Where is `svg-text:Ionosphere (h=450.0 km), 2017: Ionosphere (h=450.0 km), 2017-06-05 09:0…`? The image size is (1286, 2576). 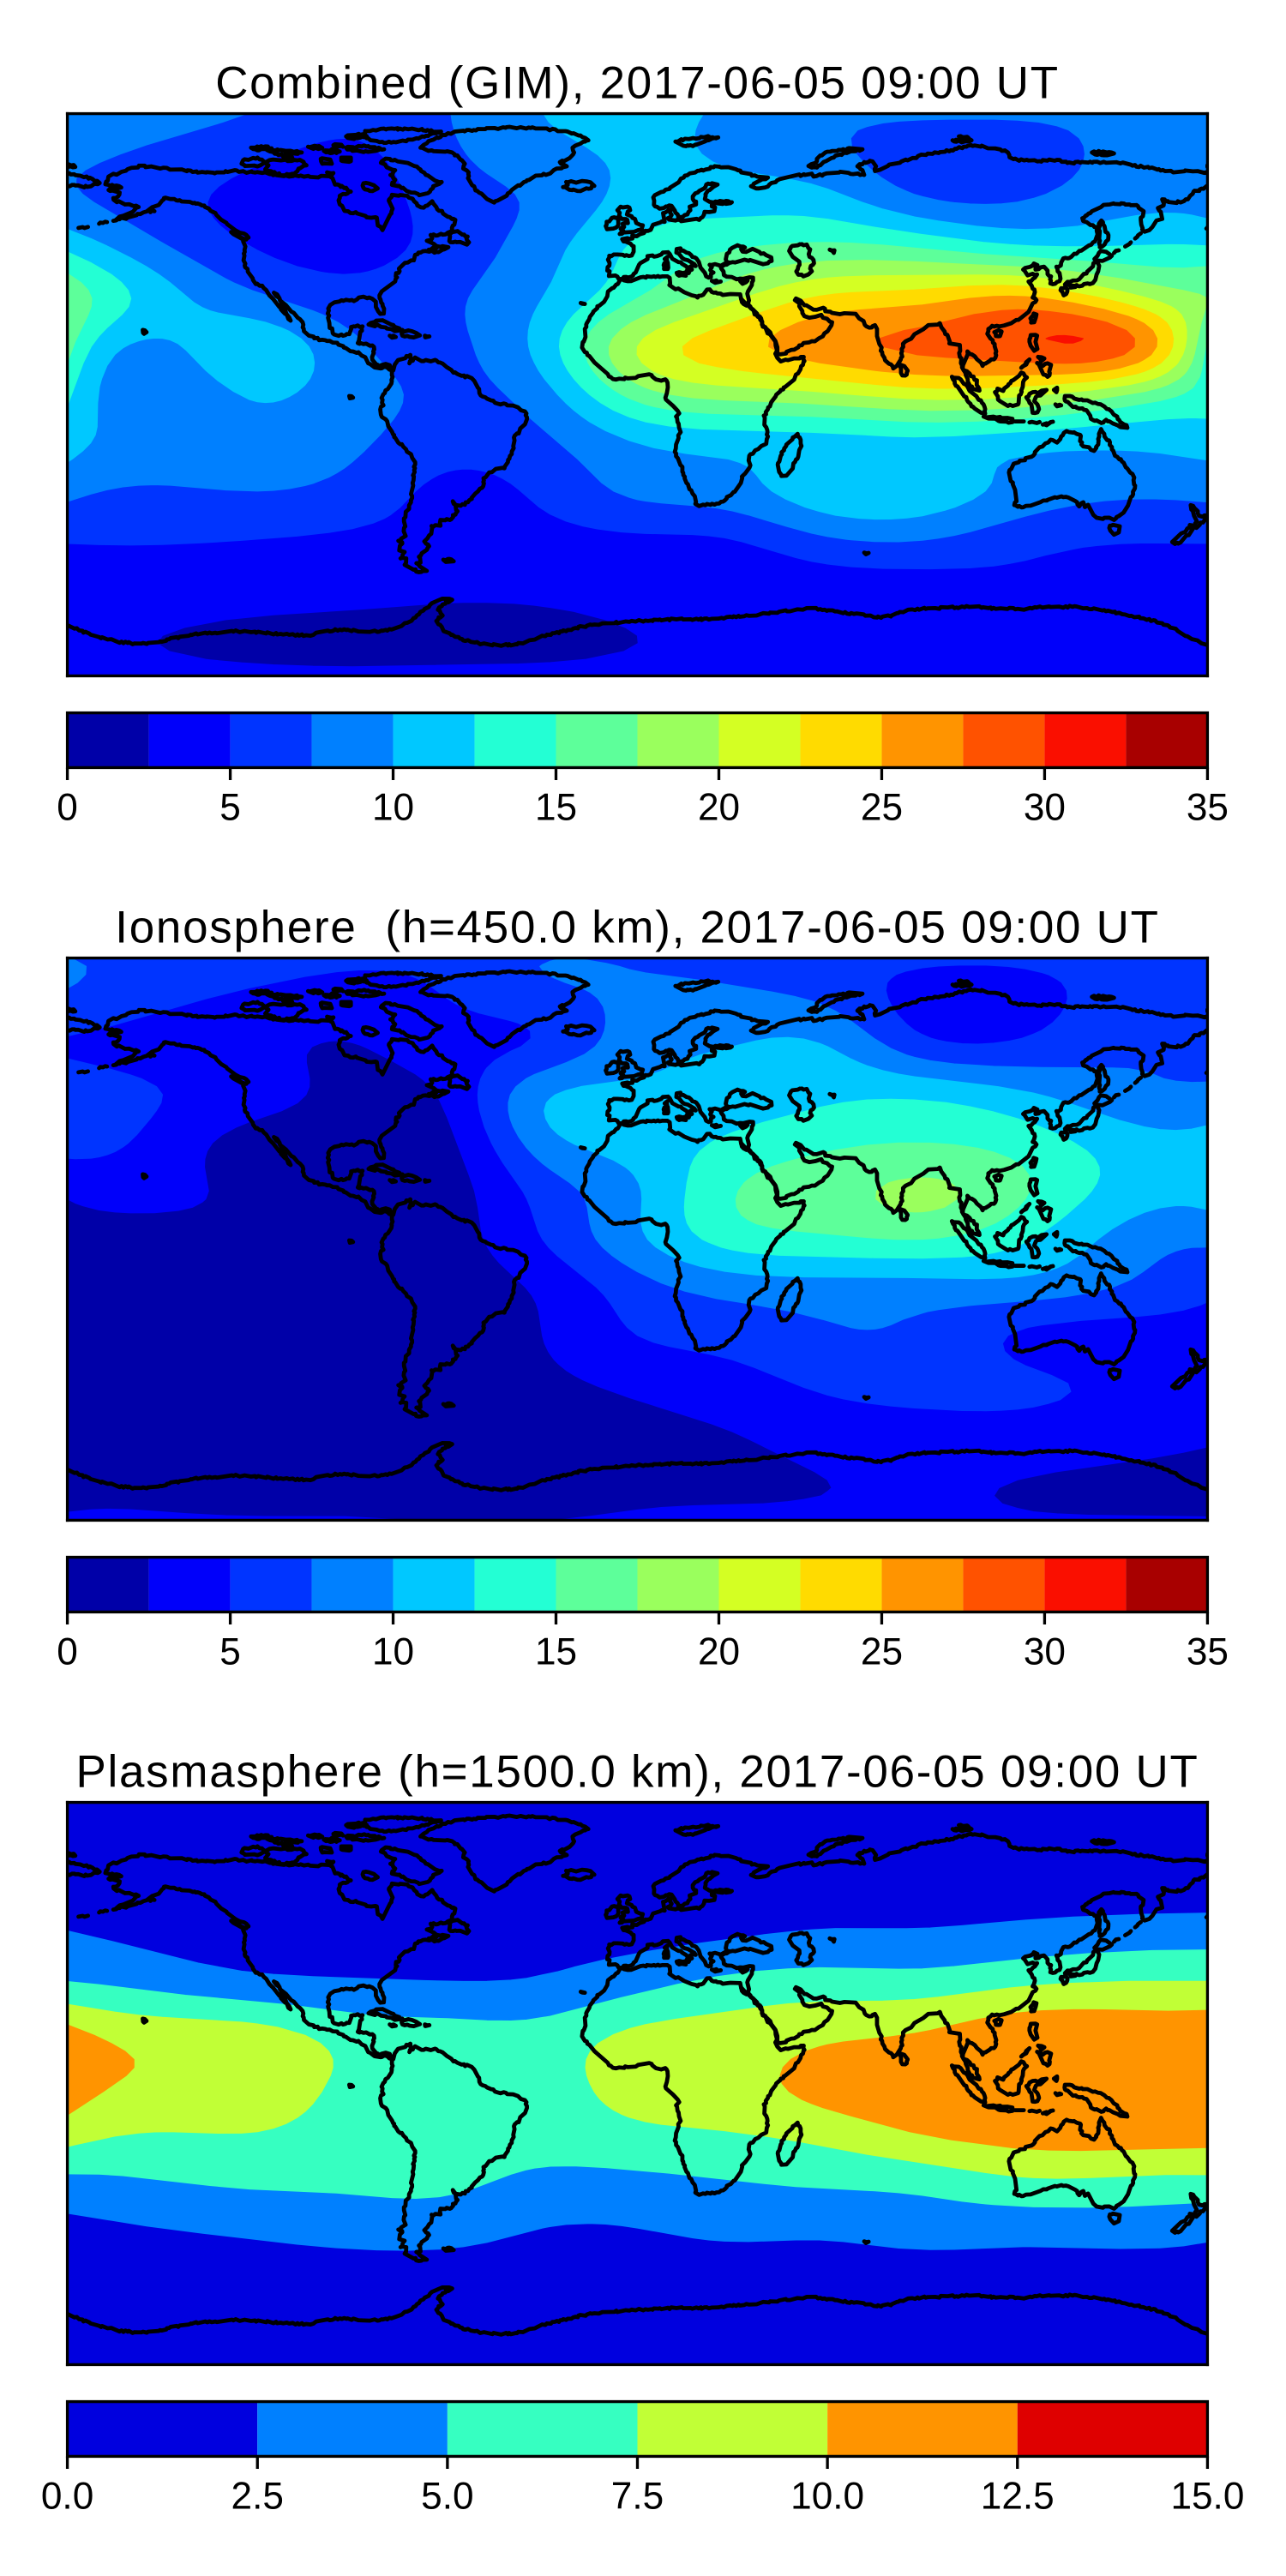 svg-text:Ionosphere (h=450.0 km), 2017: Ionosphere (h=450.0 km), 2017-06-05 09:0… is located at coordinates (637, 928).